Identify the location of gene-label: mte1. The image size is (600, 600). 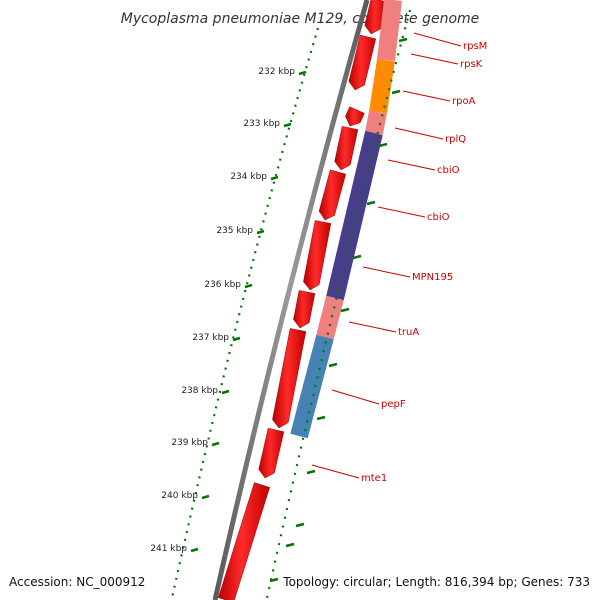
(374, 478).